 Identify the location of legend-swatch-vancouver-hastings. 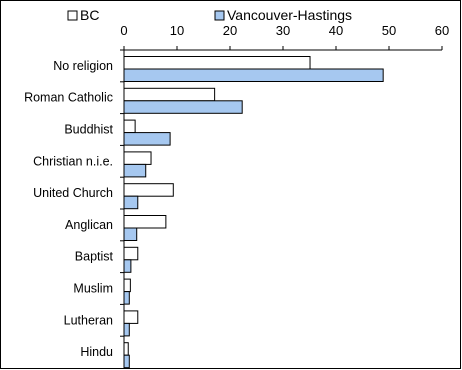
(219, 15).